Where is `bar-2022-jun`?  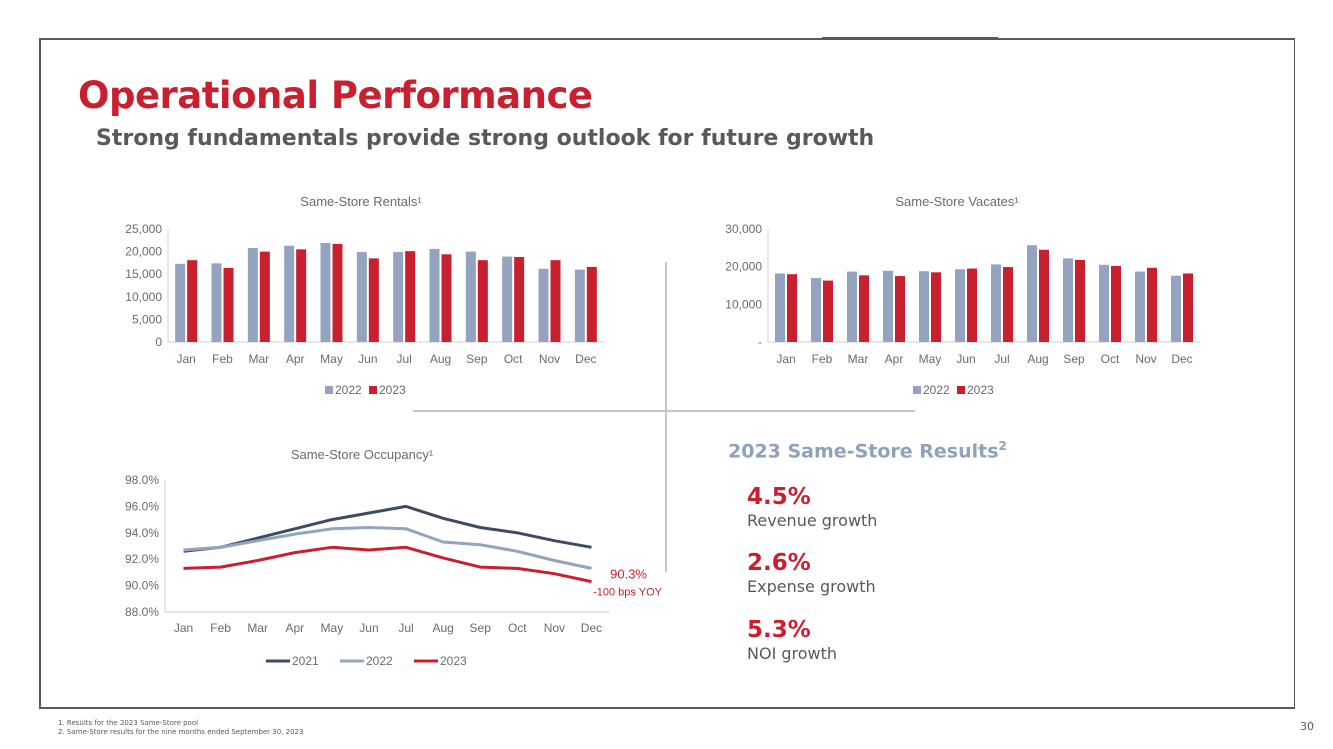
bar-2022-jun is located at coordinates (960, 305).